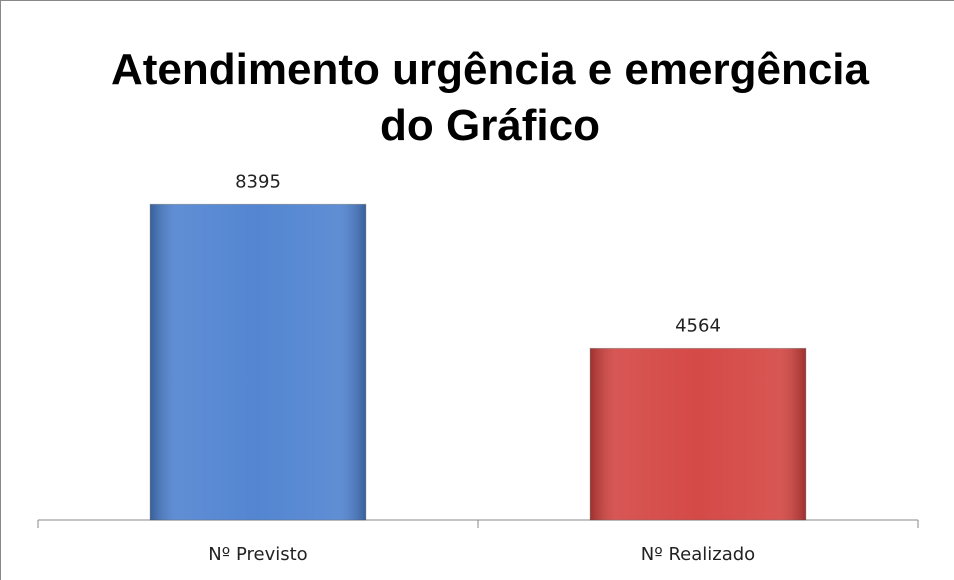 Image resolution: width=954 pixels, height=580 pixels. I want to click on data-label: 8395, so click(258, 181).